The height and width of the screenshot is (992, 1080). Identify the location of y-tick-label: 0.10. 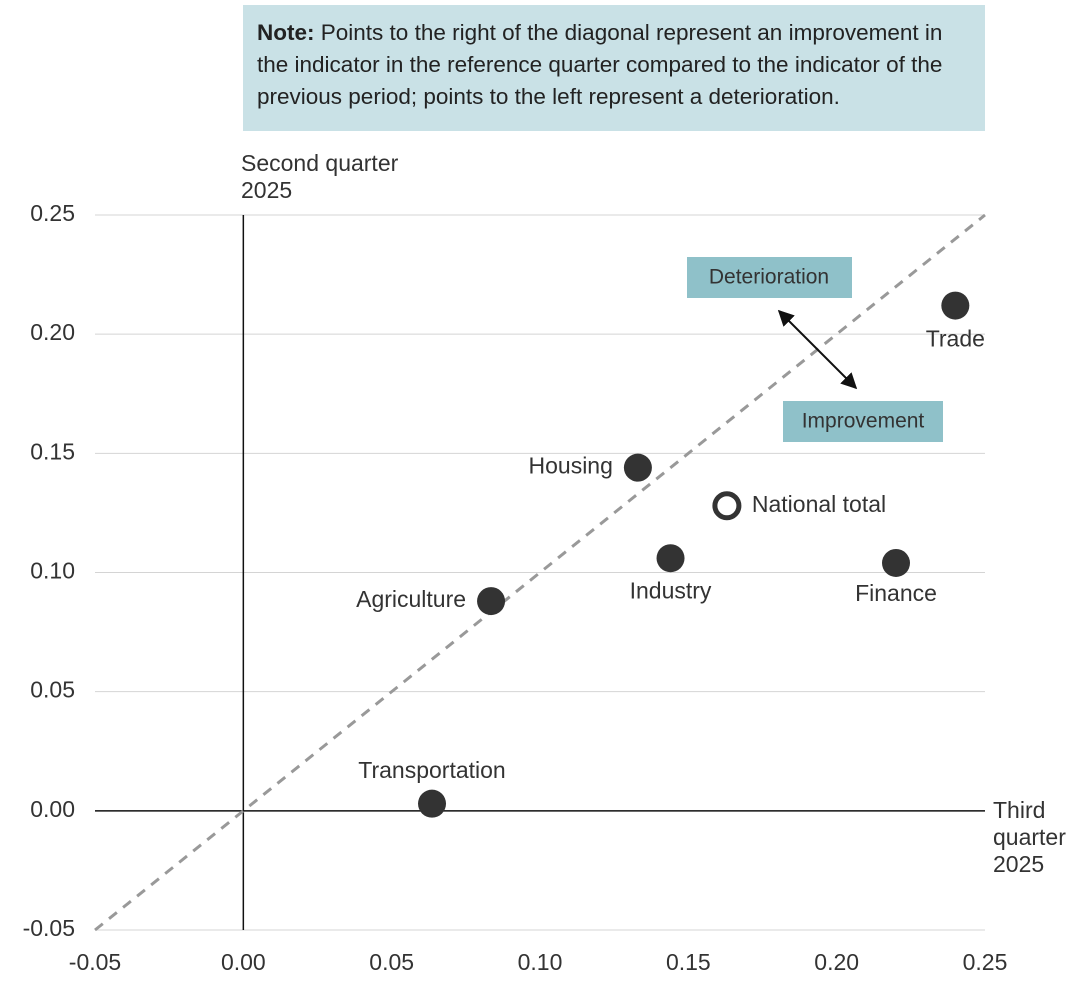
(52, 571).